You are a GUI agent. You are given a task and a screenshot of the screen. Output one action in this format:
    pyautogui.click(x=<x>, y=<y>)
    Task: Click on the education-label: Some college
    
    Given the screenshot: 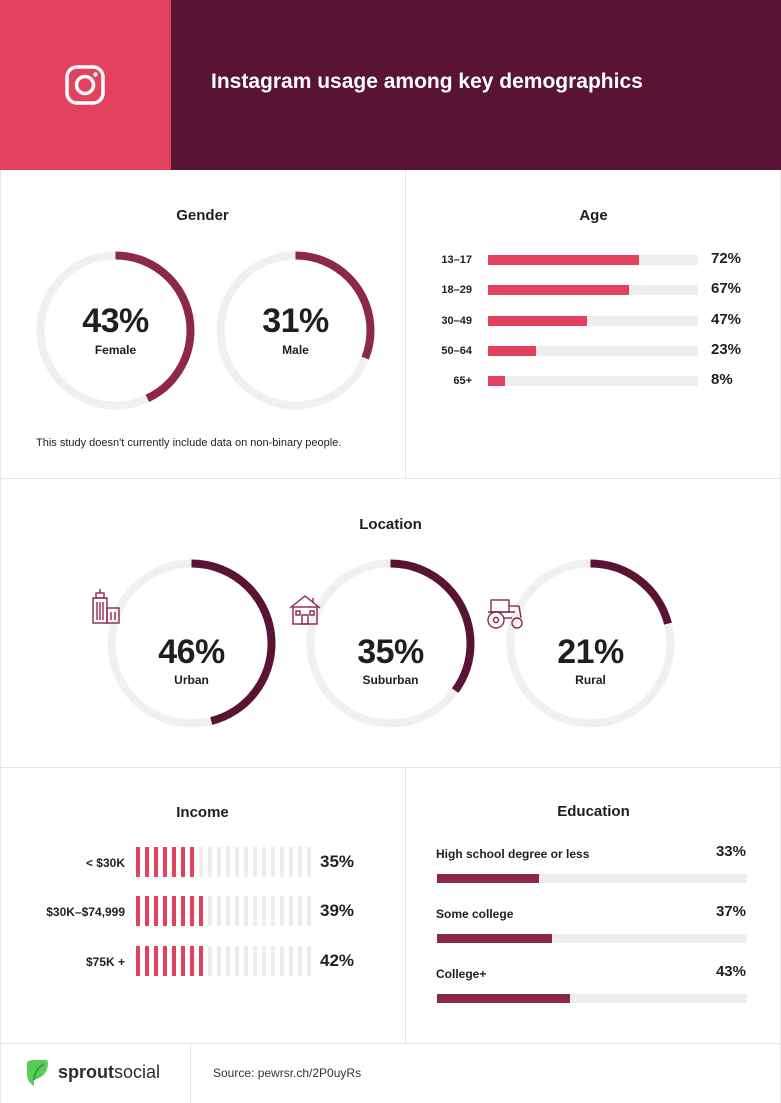 What is the action you would take?
    pyautogui.click(x=475, y=914)
    